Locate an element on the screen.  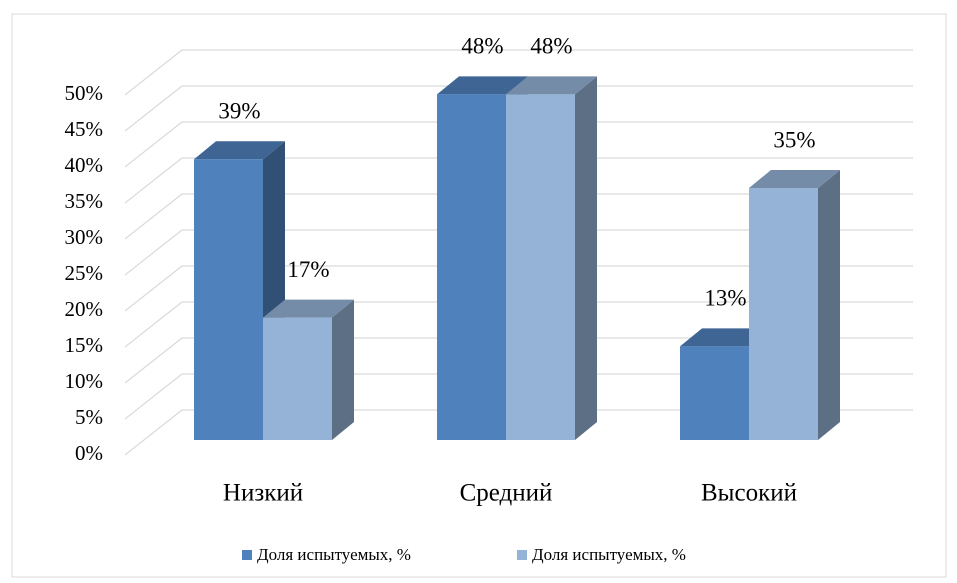
y-tick-label: 35% is located at coordinates (84, 201).